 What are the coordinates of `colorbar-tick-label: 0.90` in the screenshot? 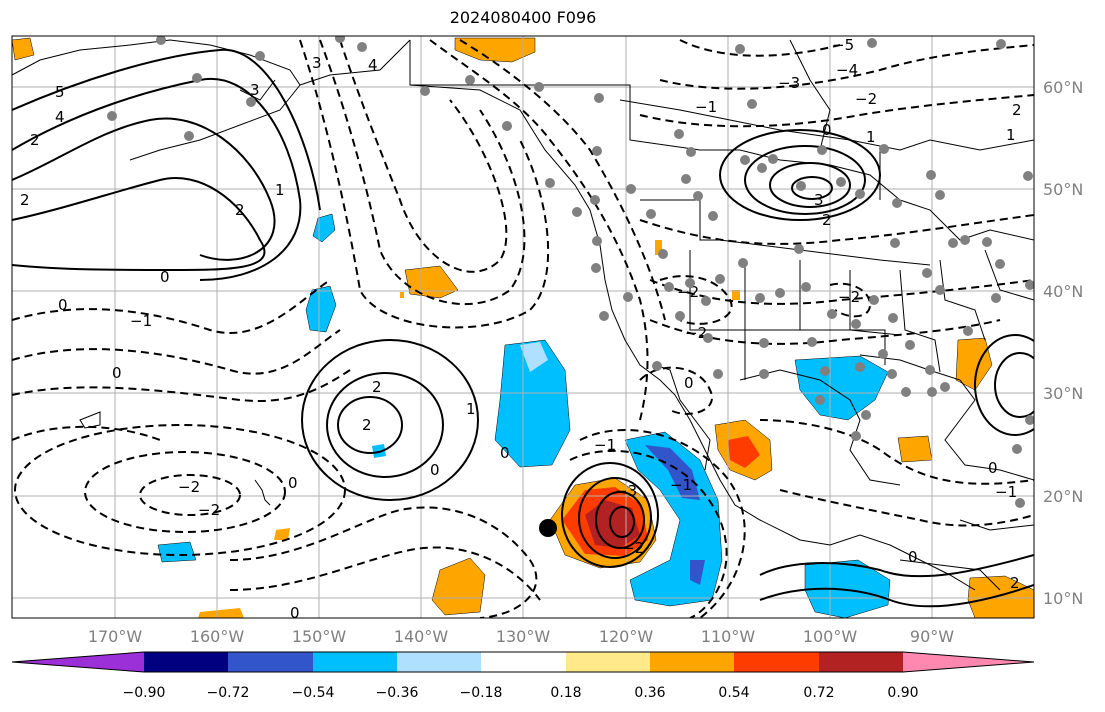 It's located at (902, 693).